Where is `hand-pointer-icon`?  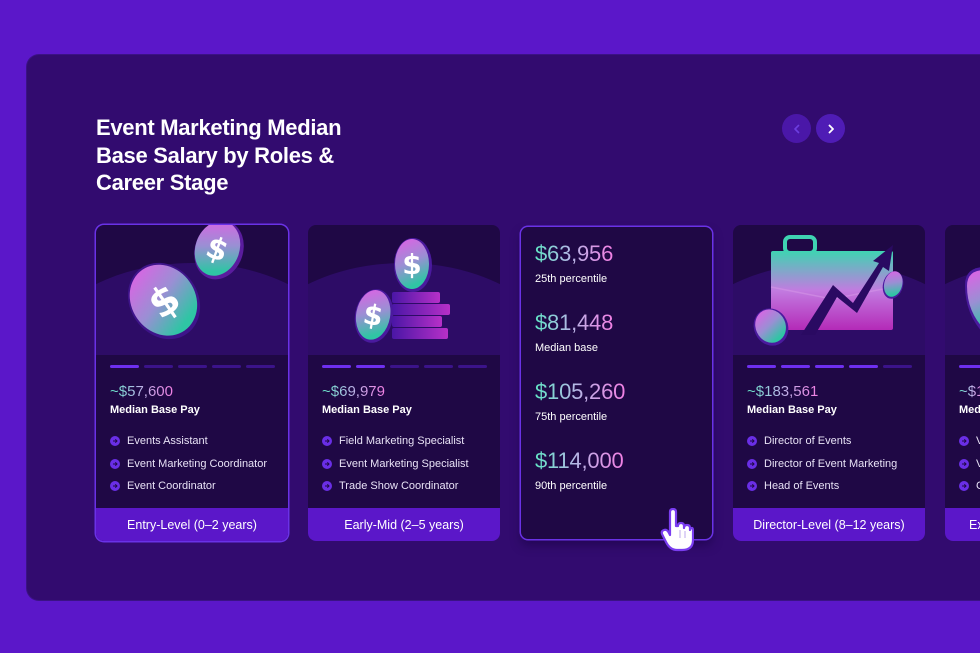 hand-pointer-icon is located at coordinates (677, 530).